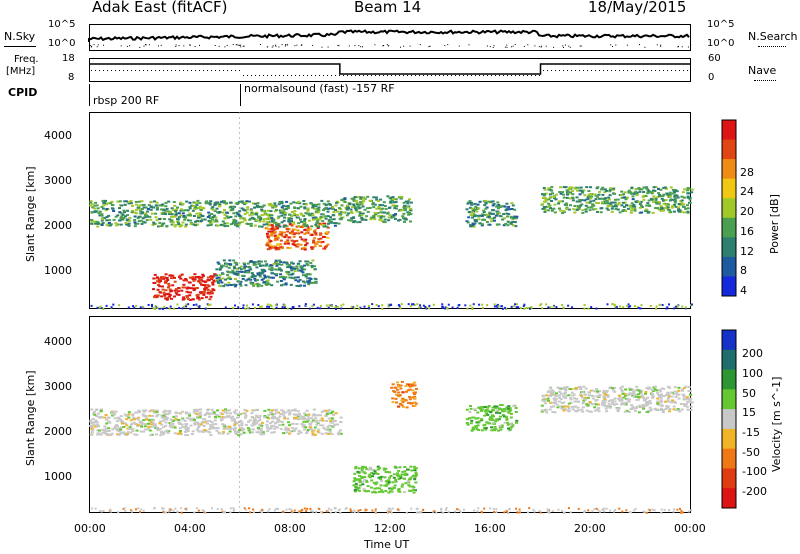 The height and width of the screenshot is (554, 800). I want to click on vel-cbar-step, so click(729, 419).